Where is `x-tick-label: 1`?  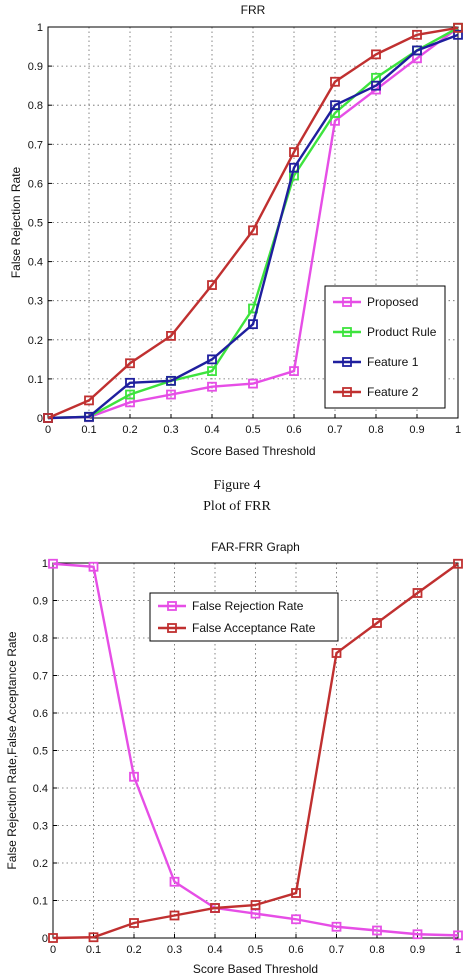
x-tick-label: 1 is located at coordinates (458, 430).